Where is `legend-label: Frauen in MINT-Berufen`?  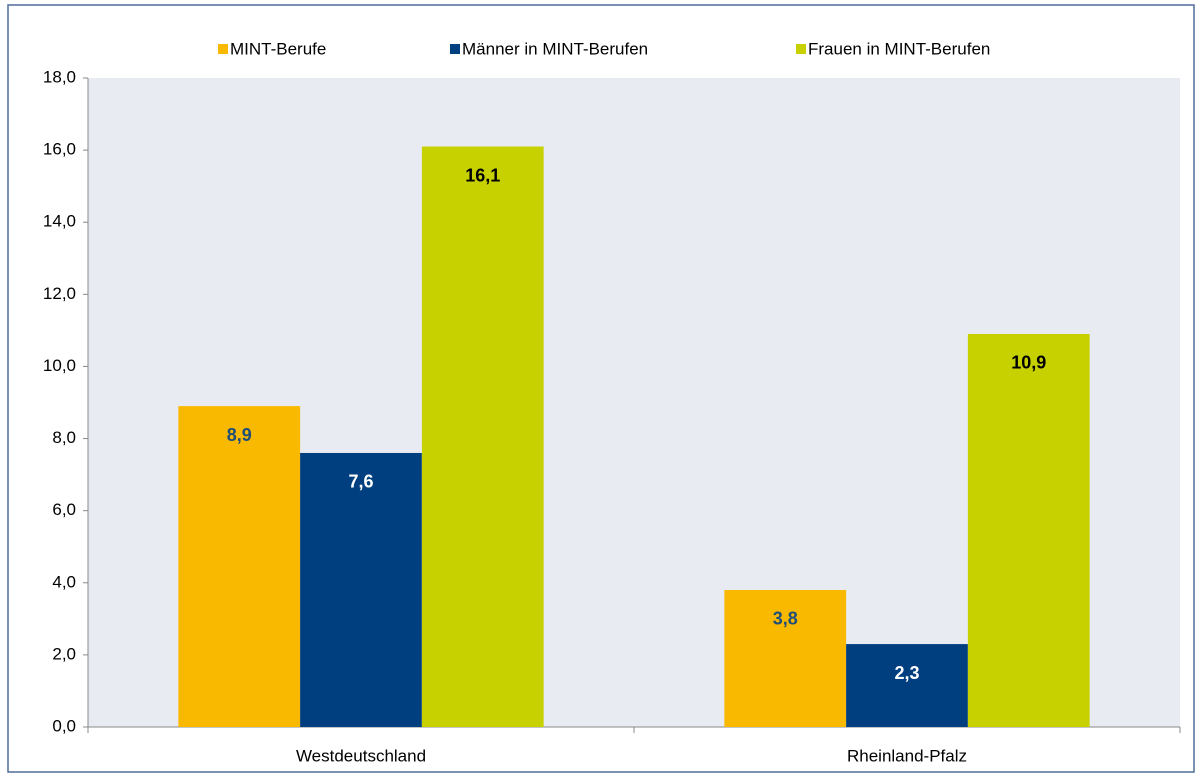 legend-label: Frauen in MINT-Berufen is located at coordinates (899, 48).